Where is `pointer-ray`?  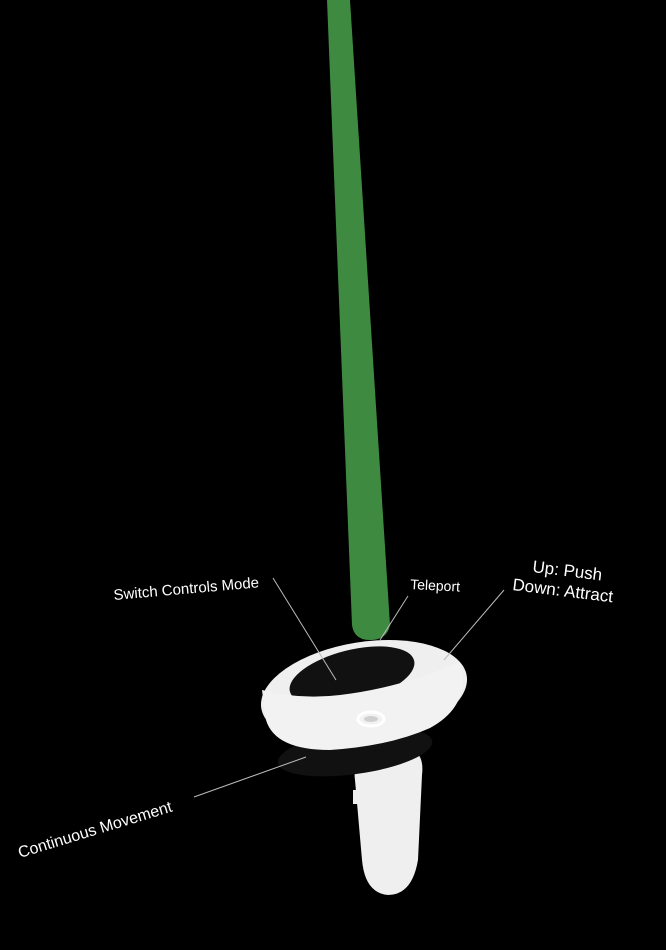 pointer-ray is located at coordinates (358, 320).